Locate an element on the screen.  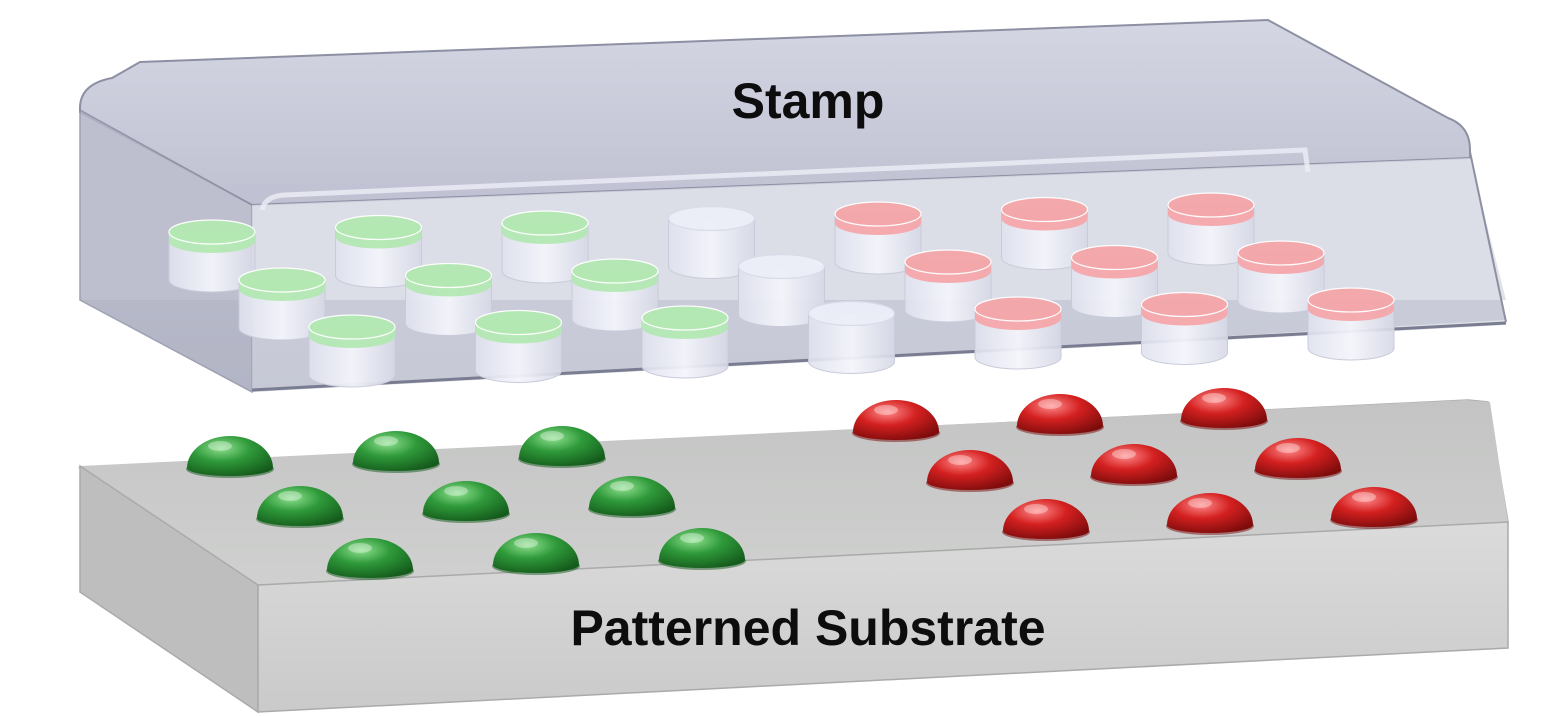
stamp-inner-rim is located at coordinates (785, 179).